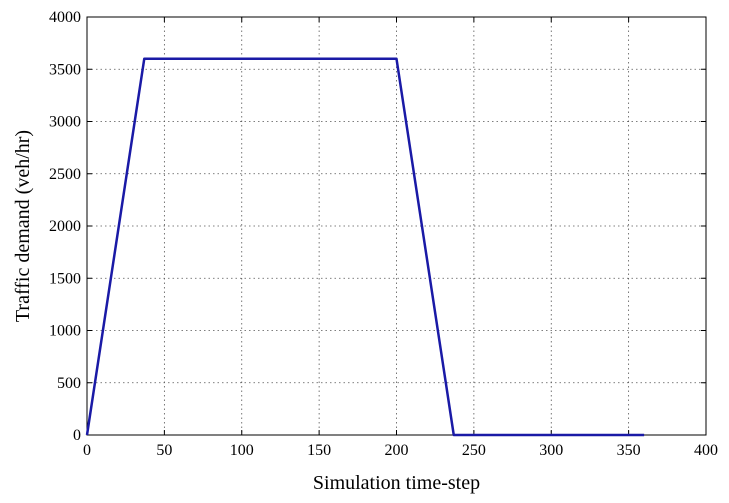 The height and width of the screenshot is (503, 729). What do you see at coordinates (706, 450) in the screenshot?
I see `x-tick-label: 400` at bounding box center [706, 450].